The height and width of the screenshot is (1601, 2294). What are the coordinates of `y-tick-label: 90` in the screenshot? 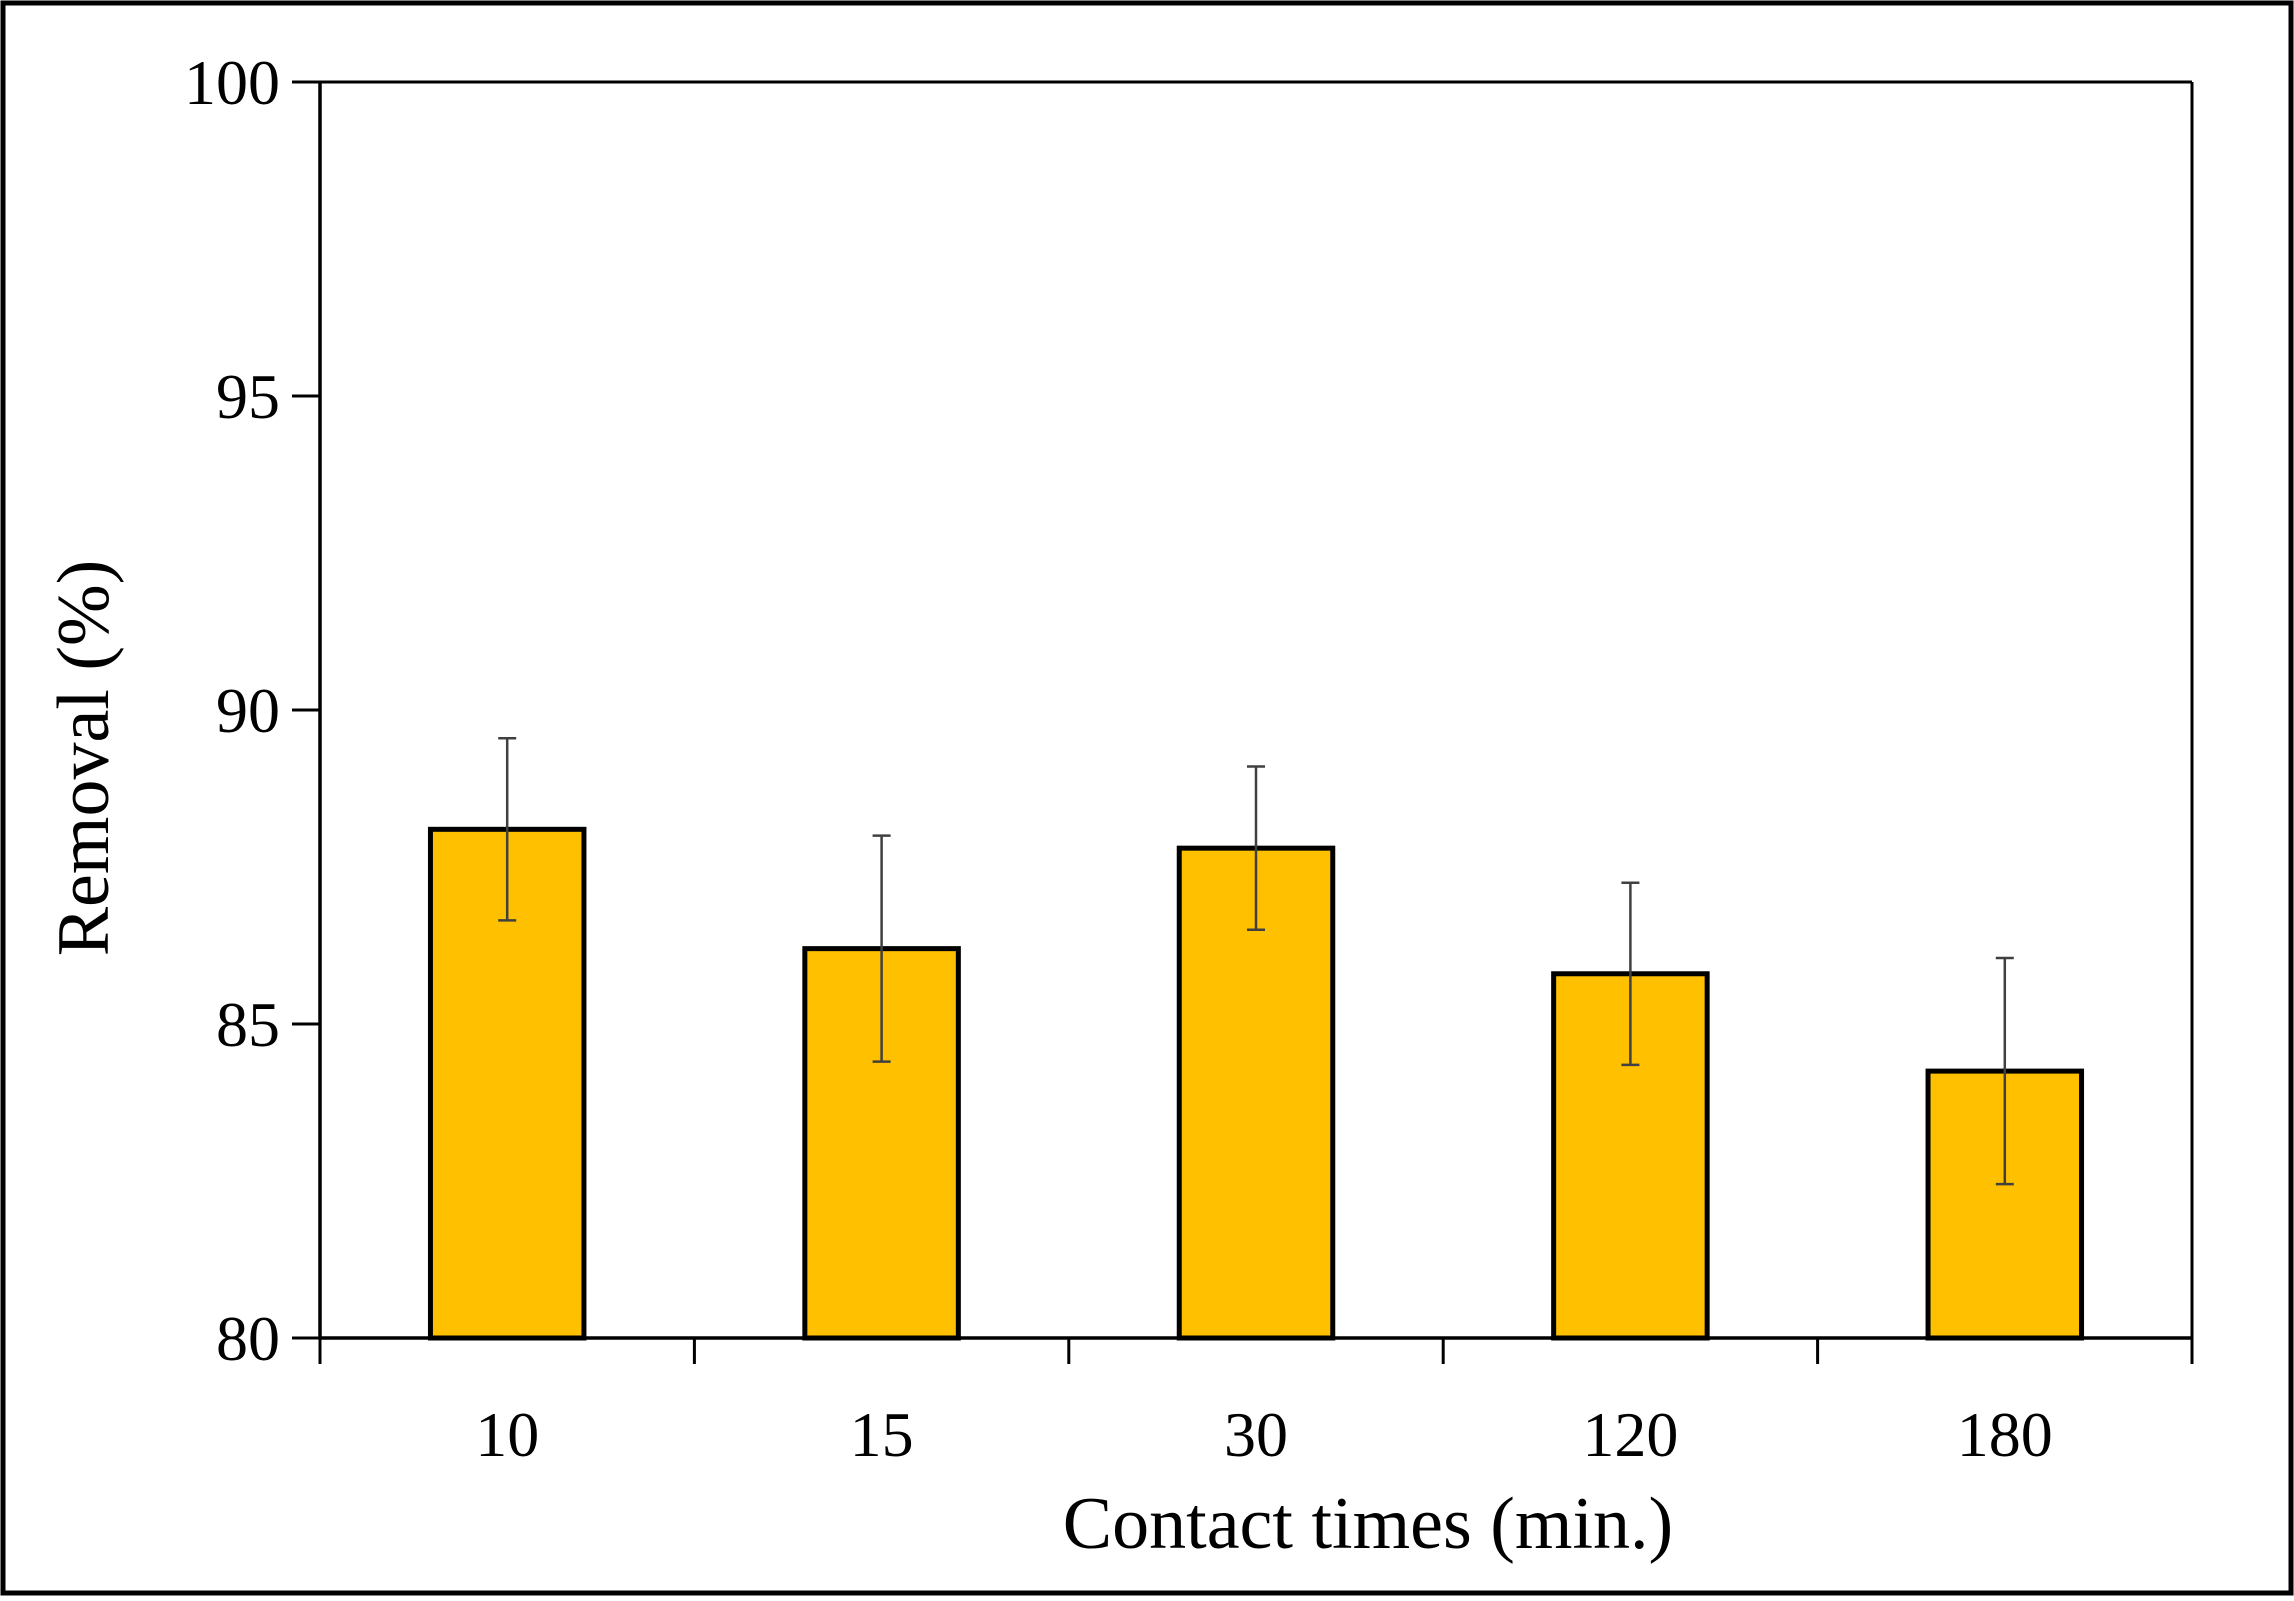 It's located at (248, 710).